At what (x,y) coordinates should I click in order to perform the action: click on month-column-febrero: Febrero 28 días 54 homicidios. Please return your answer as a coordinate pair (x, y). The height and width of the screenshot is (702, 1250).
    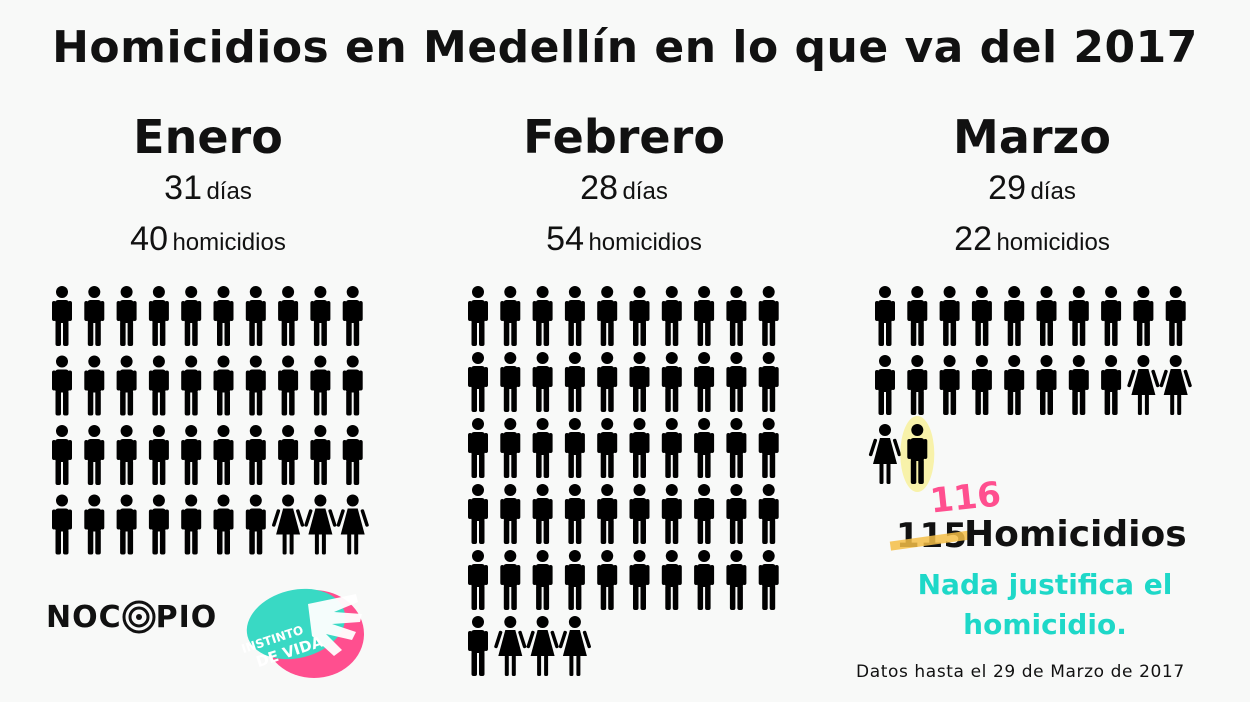
    Looking at the image, I should click on (624, 188).